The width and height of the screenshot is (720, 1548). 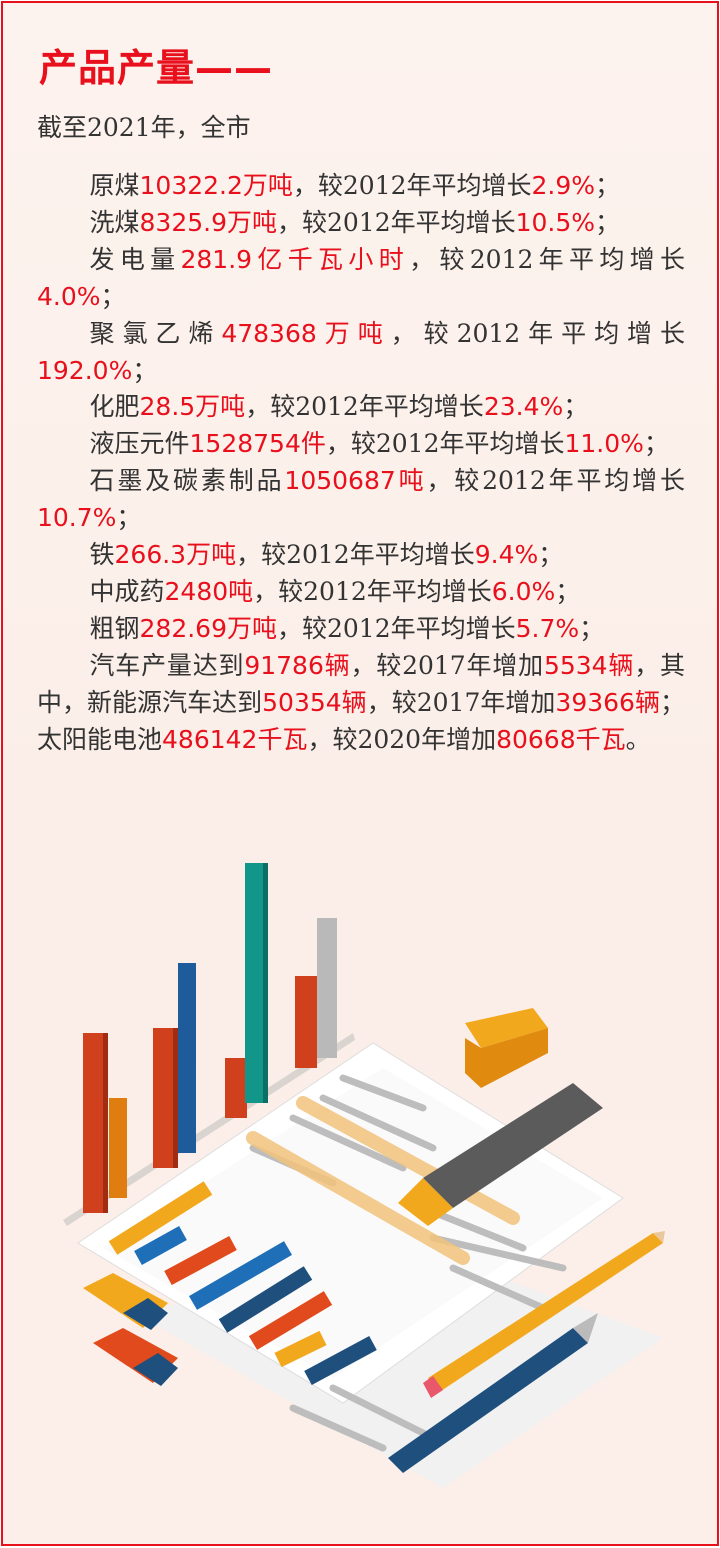 What do you see at coordinates (500, 1117) in the screenshot?
I see `highlighter-marker-icon` at bounding box center [500, 1117].